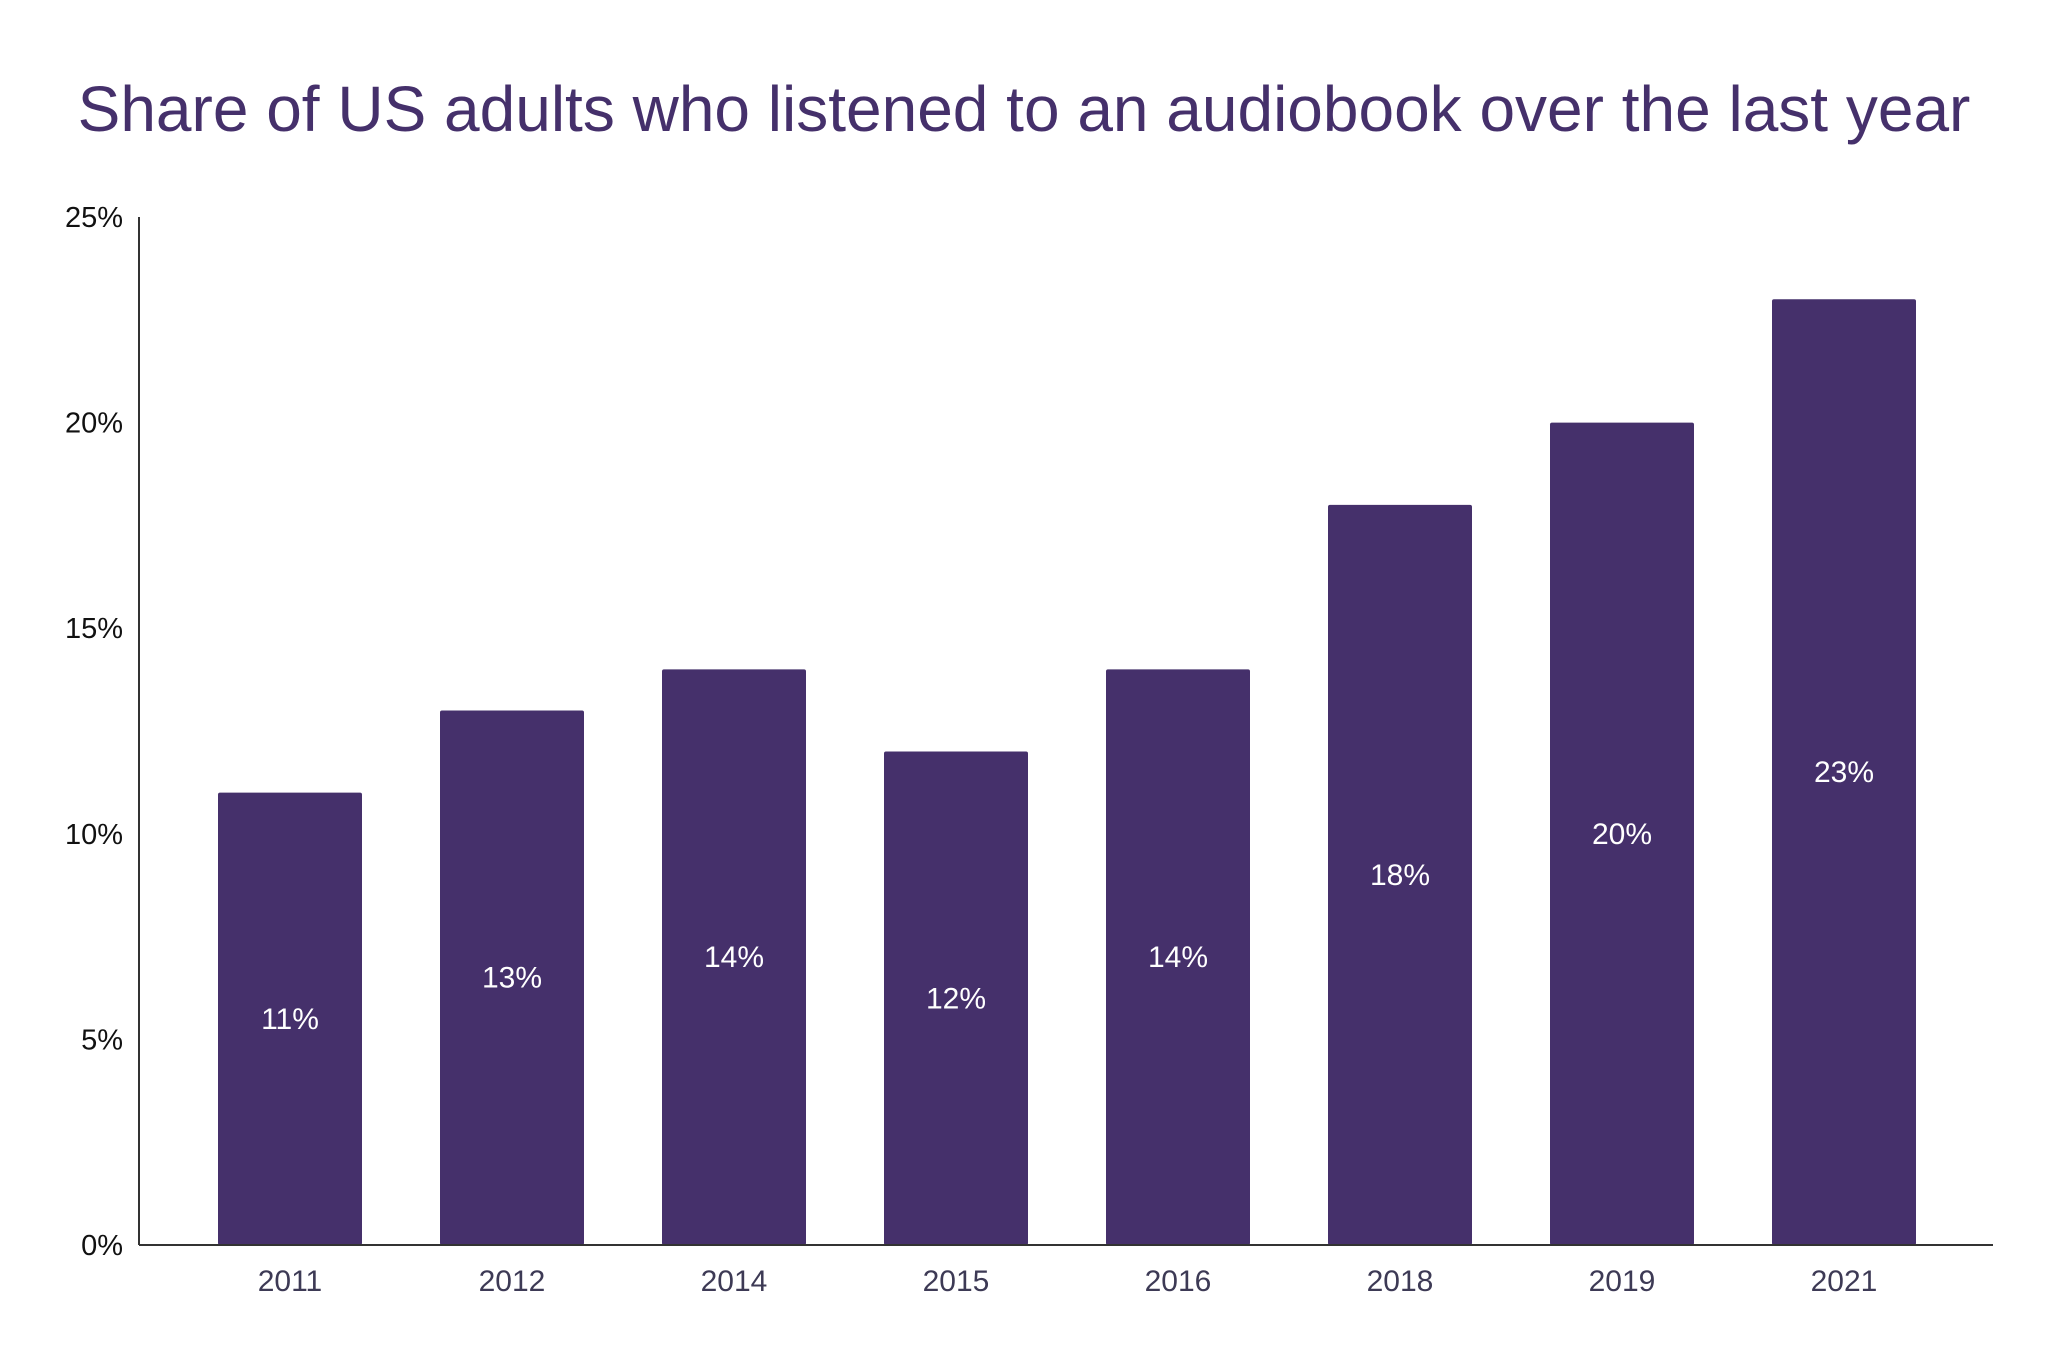  Describe the element at coordinates (512, 1281) in the screenshot. I see `x-tick-label: 2012` at that location.